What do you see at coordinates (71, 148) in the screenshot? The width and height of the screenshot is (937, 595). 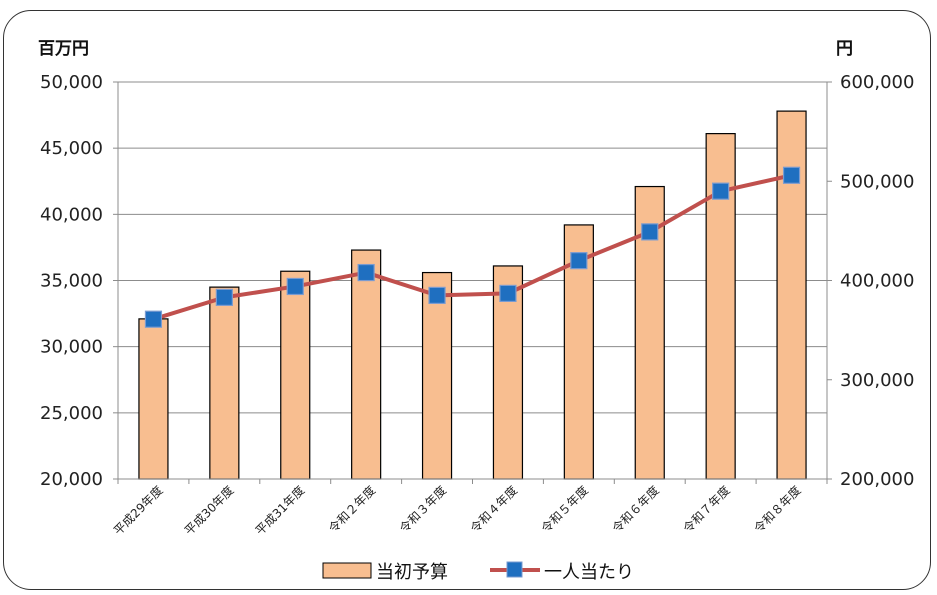 I see `left-tick-label: 45,000` at bounding box center [71, 148].